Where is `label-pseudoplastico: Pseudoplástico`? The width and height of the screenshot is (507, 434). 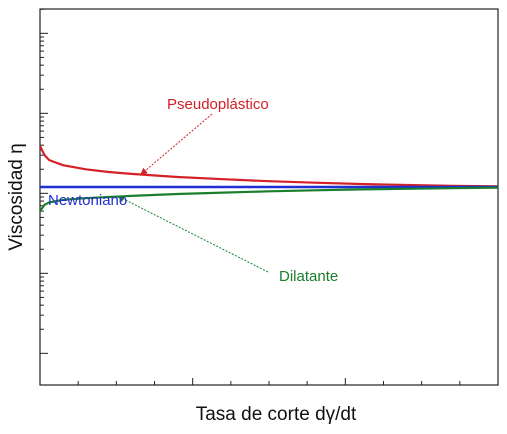
label-pseudoplastico: Pseudoplástico is located at coordinates (218, 104).